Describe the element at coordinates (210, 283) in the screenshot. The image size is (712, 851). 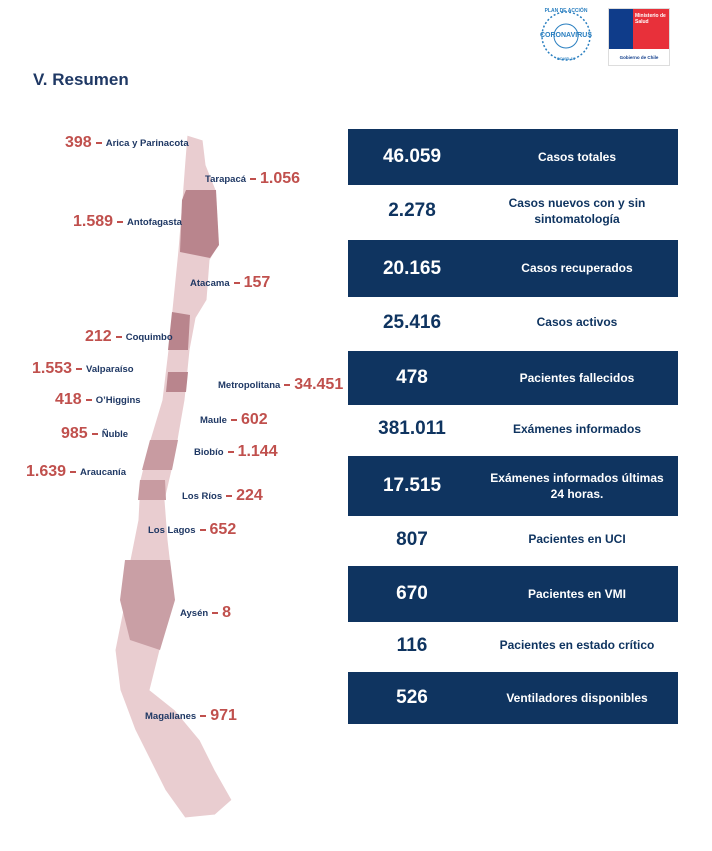
I see `region-name: Atacama` at that location.